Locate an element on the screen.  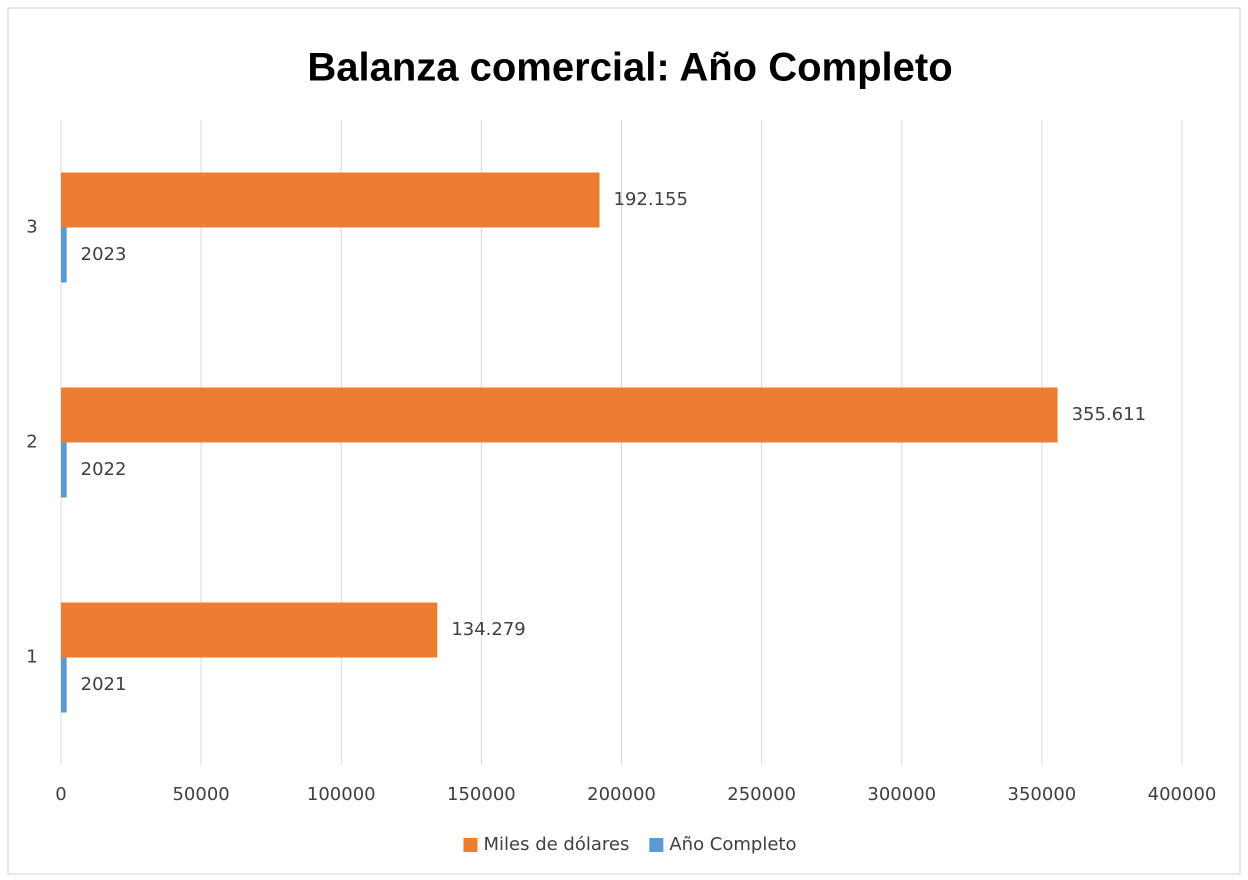
y-tick-label: 2 is located at coordinates (31, 442).